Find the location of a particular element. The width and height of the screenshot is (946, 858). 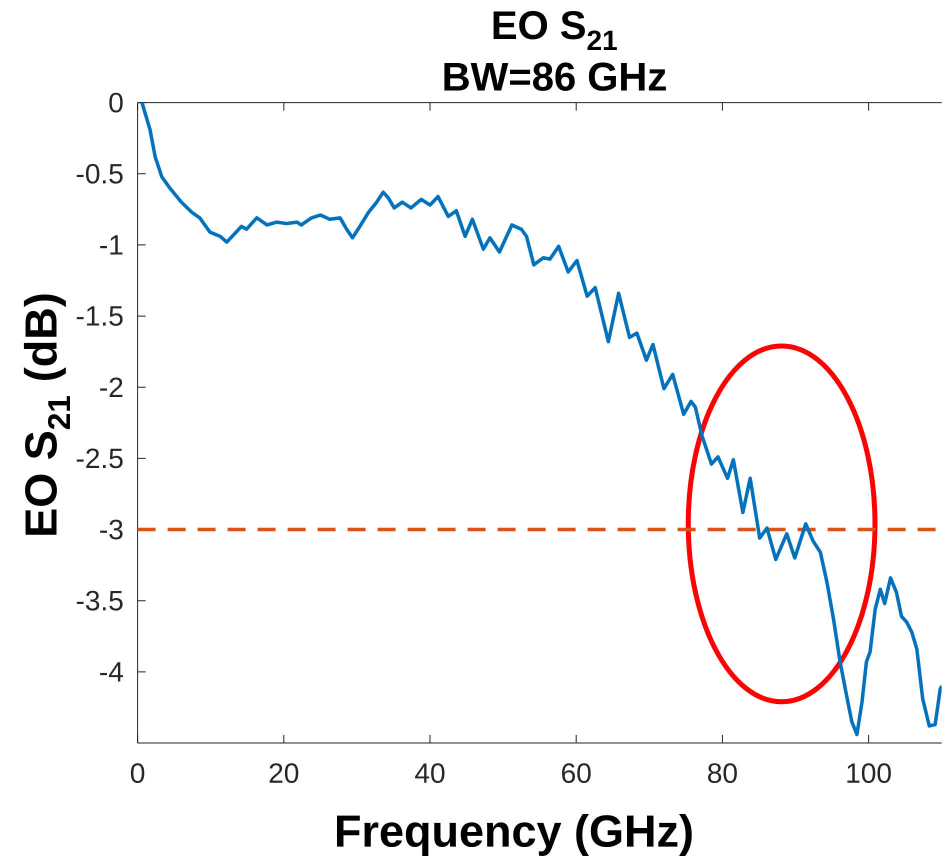

chart-title: EO S$_{21}$ is located at coordinates (555, 30).